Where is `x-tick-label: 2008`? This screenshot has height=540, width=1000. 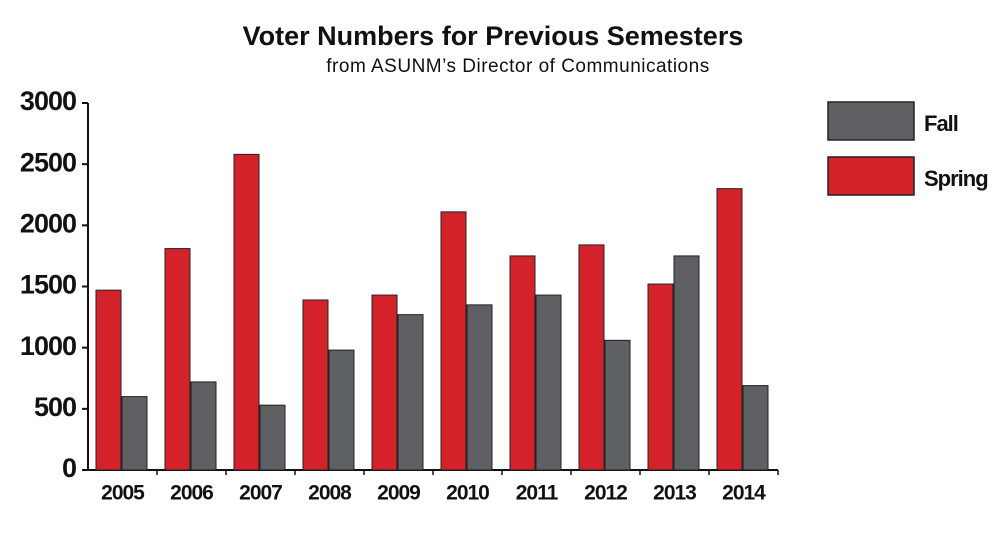 x-tick-label: 2008 is located at coordinates (330, 493).